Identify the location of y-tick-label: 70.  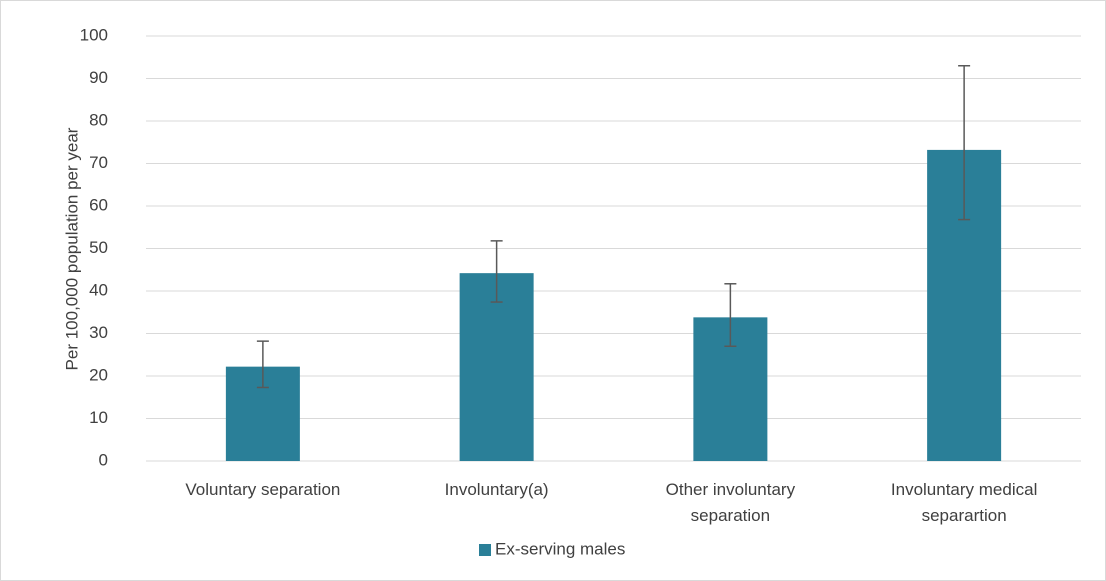
(98, 162).